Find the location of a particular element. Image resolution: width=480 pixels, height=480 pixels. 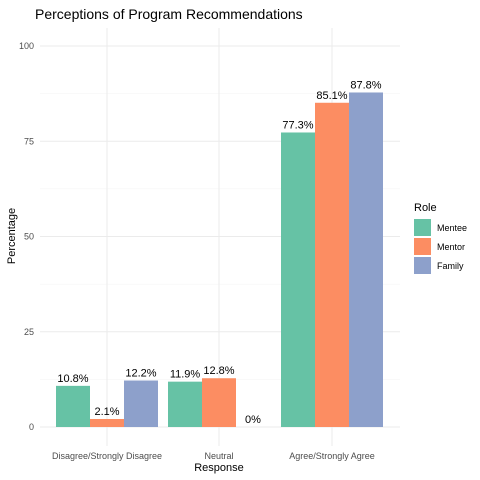

y-tick-label: 25 is located at coordinates (29, 332).